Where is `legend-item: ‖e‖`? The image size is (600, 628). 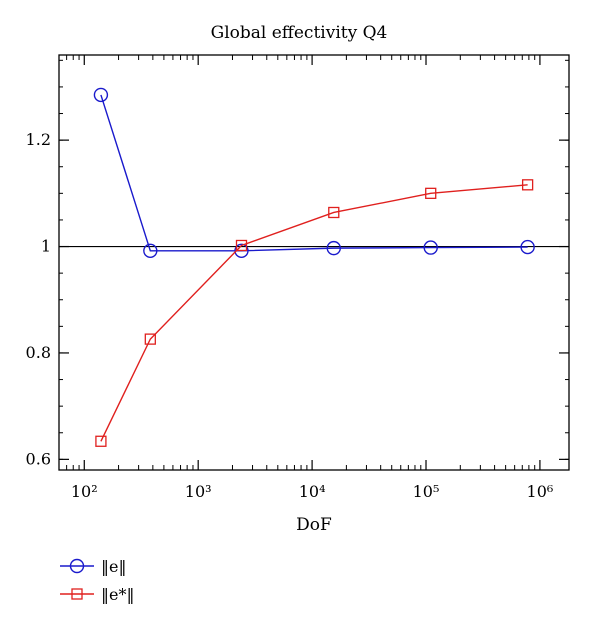 legend-item: ‖e‖ is located at coordinates (93, 566).